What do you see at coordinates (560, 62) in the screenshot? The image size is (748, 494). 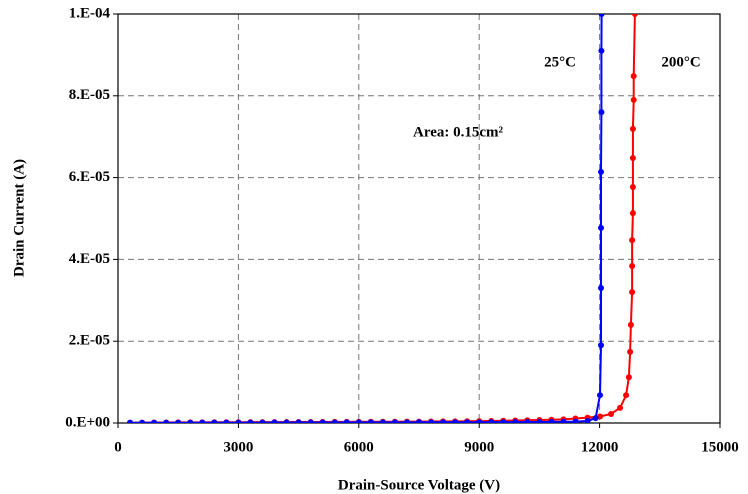 I see `annotation: 25°C` at bounding box center [560, 62].